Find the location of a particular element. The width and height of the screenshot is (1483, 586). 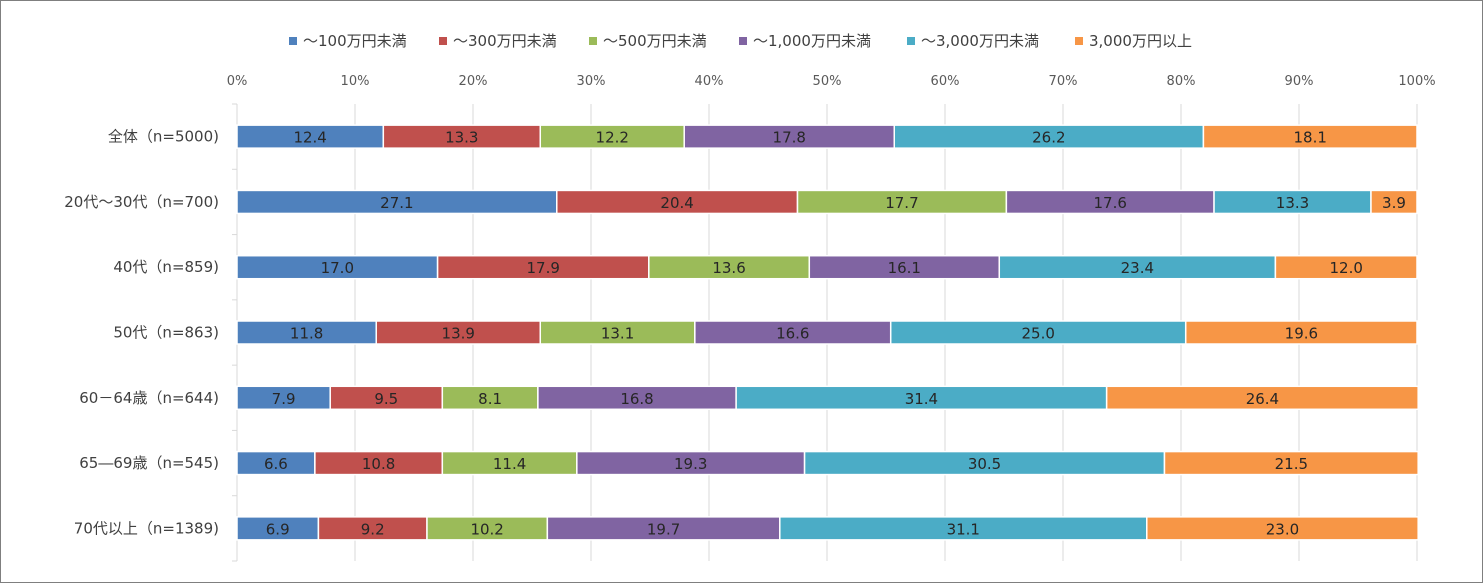

data-label: 8.1 is located at coordinates (490, 399).